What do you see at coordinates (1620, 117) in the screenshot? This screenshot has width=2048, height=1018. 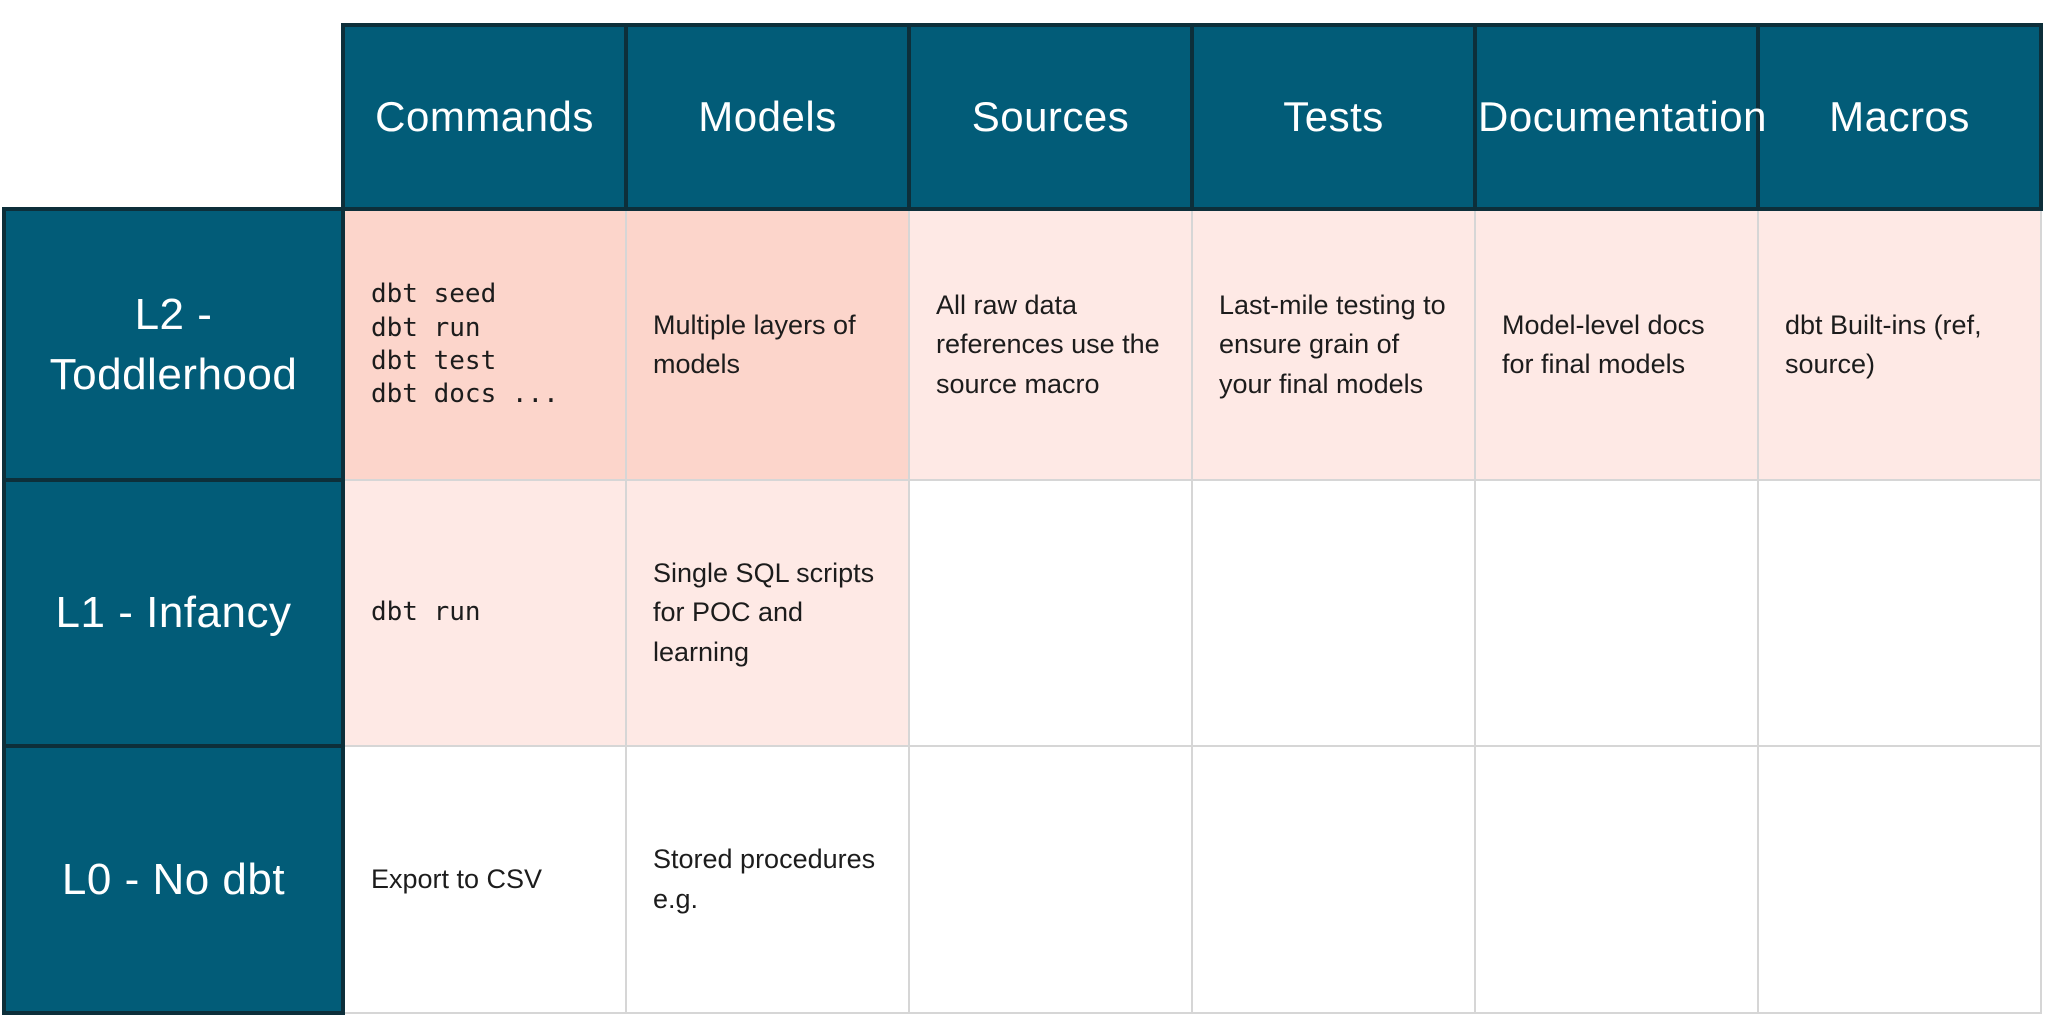 I see `column-header-documentation: Documentation` at bounding box center [1620, 117].